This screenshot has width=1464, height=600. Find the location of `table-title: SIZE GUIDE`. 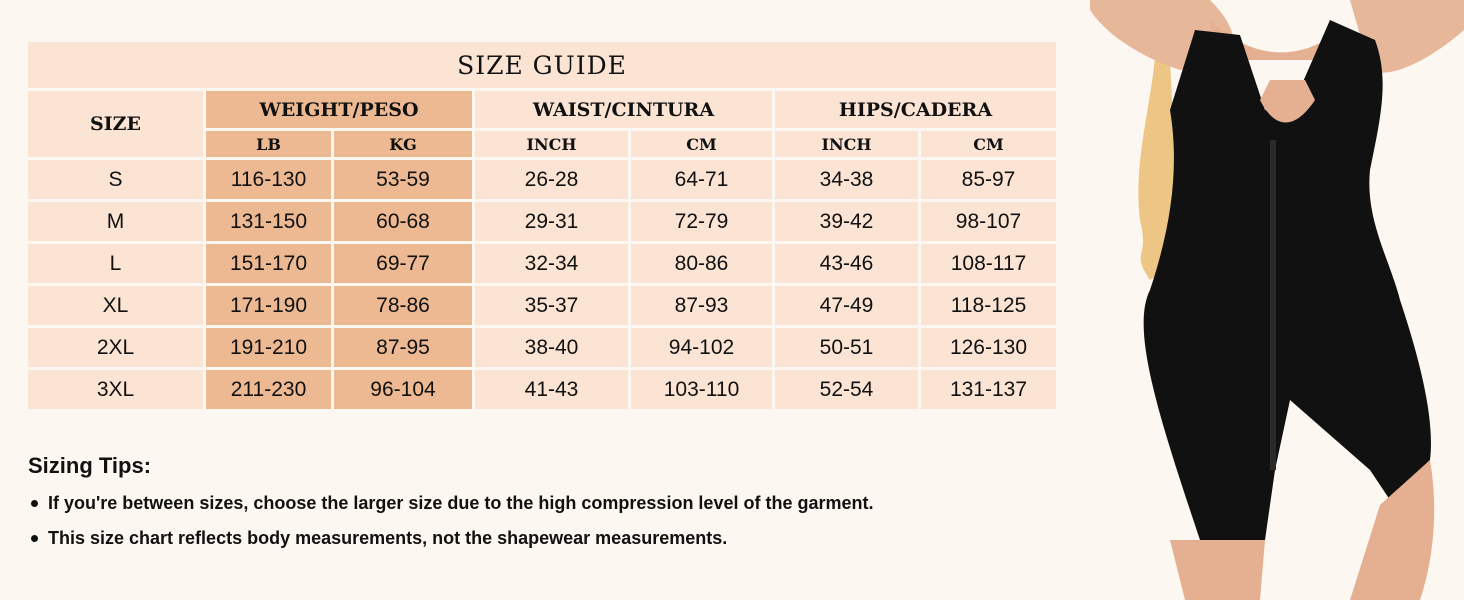

table-title: SIZE GUIDE is located at coordinates (542, 65).